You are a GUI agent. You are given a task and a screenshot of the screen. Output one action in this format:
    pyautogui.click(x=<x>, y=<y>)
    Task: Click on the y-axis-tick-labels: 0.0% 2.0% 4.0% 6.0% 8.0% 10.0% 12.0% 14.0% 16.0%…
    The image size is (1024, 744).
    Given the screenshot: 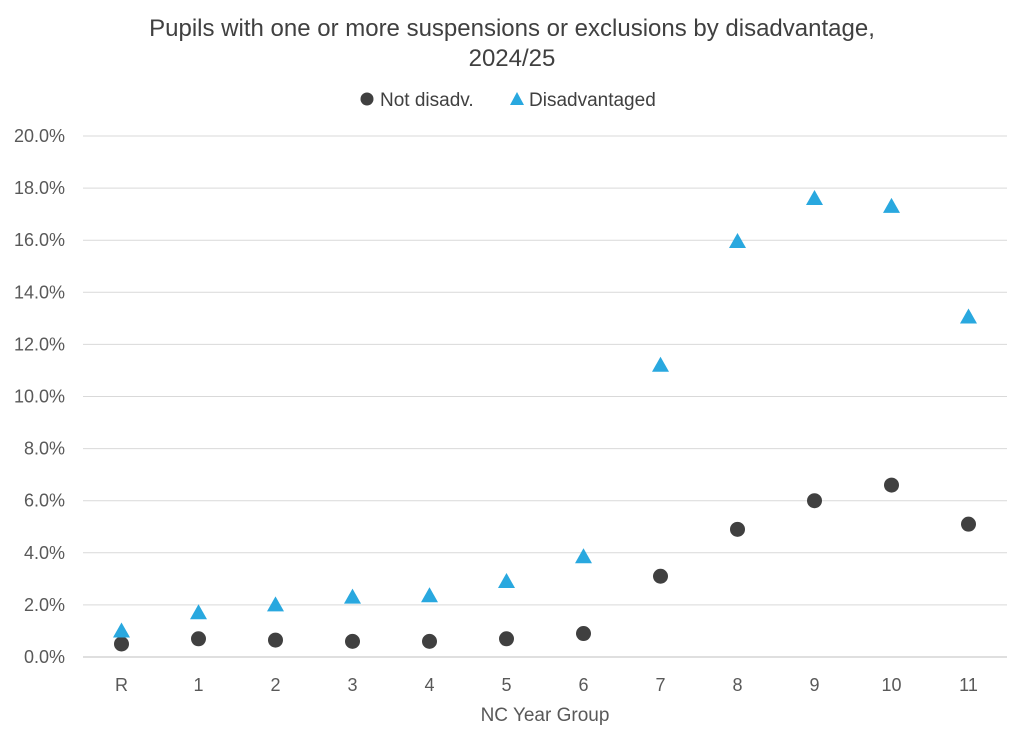 What is the action you would take?
    pyautogui.click(x=39, y=396)
    